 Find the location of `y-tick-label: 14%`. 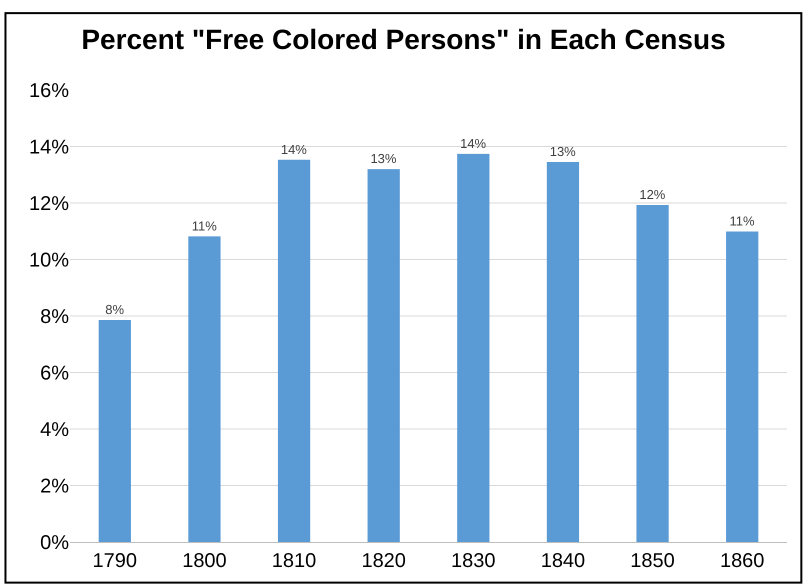

y-tick-label: 14% is located at coordinates (49, 147).